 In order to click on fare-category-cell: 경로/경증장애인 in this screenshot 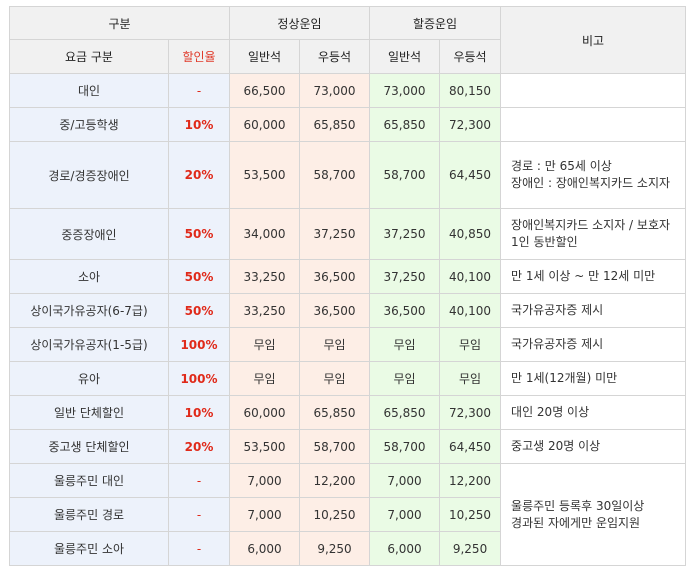, I will do `click(89, 175)`.